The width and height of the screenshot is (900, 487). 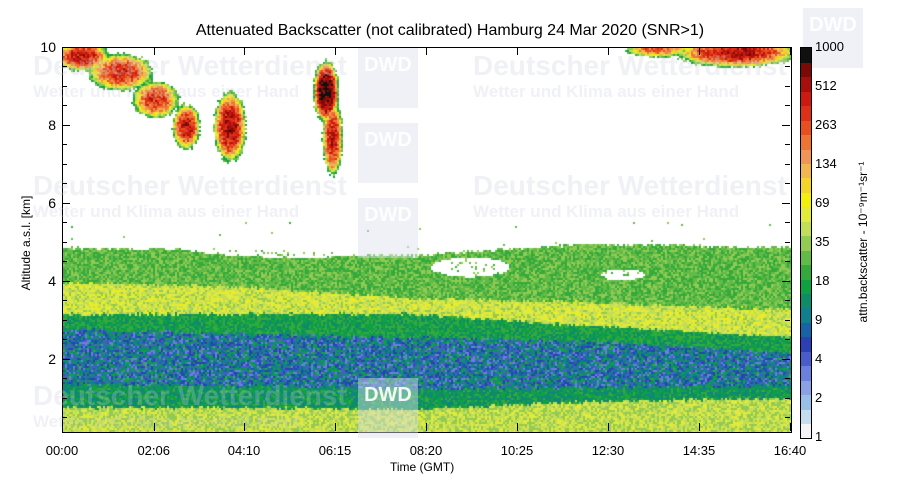 What do you see at coordinates (819, 397) in the screenshot?
I see `colorbar-tick-label: 2` at bounding box center [819, 397].